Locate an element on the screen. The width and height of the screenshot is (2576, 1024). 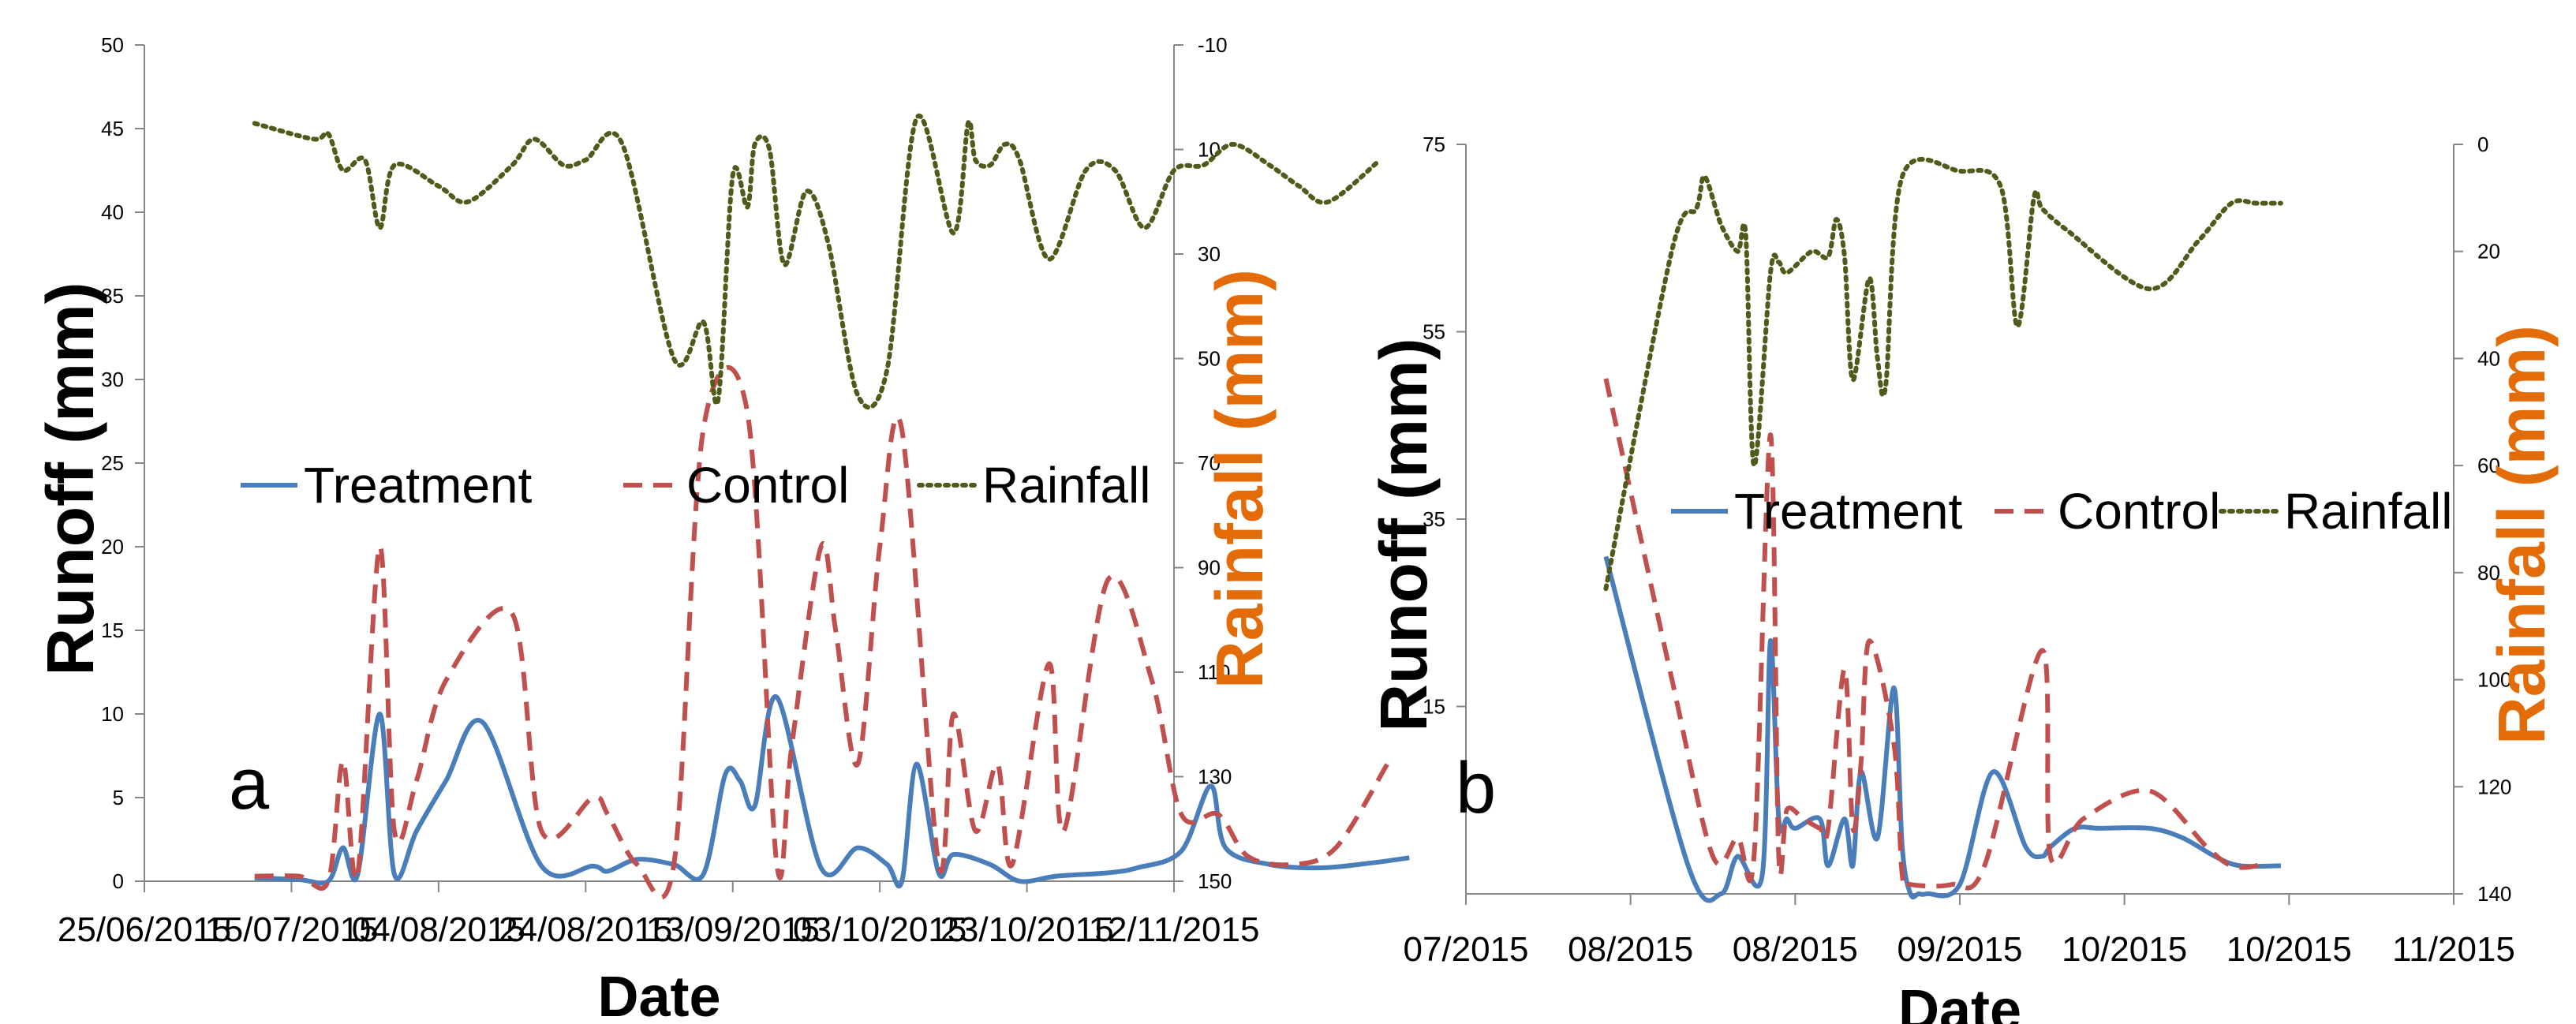
y-tick-label: 10 is located at coordinates (112, 714).